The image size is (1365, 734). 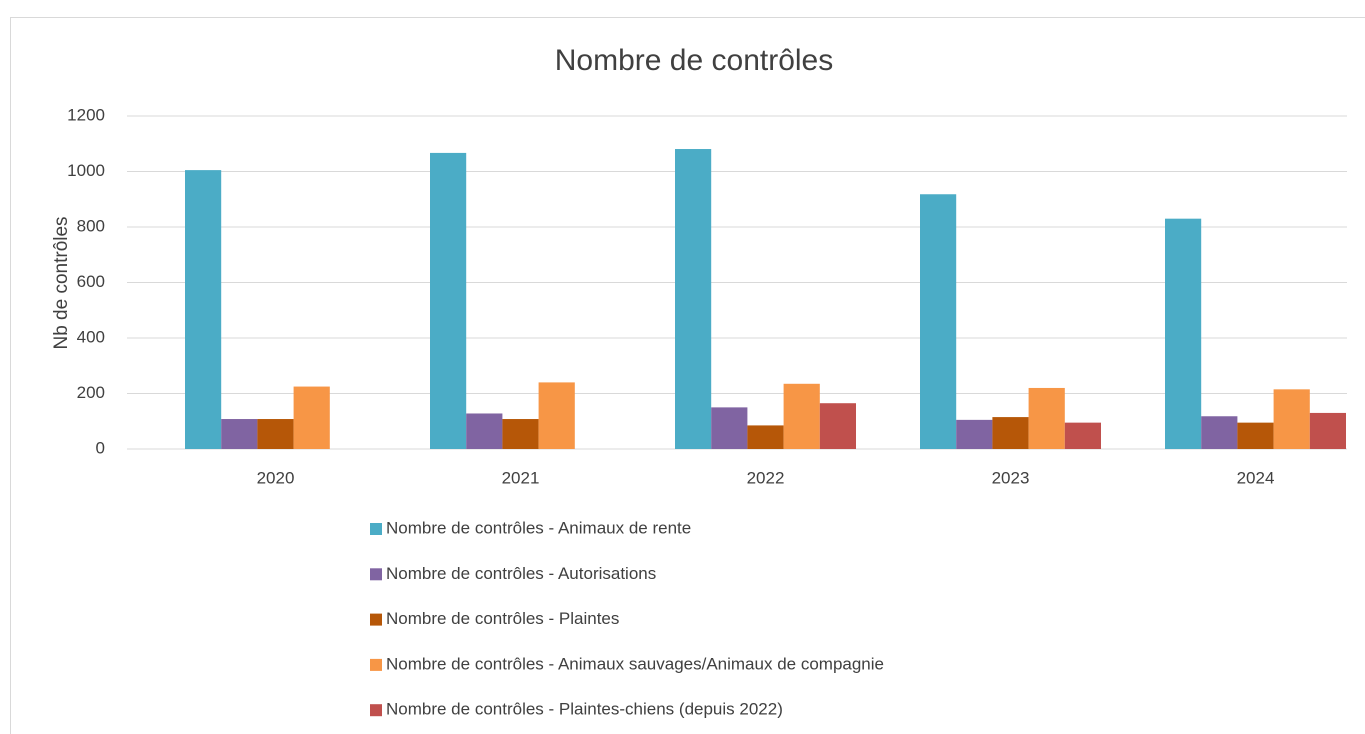 I want to click on y-tick-label: 200, so click(x=91, y=392).